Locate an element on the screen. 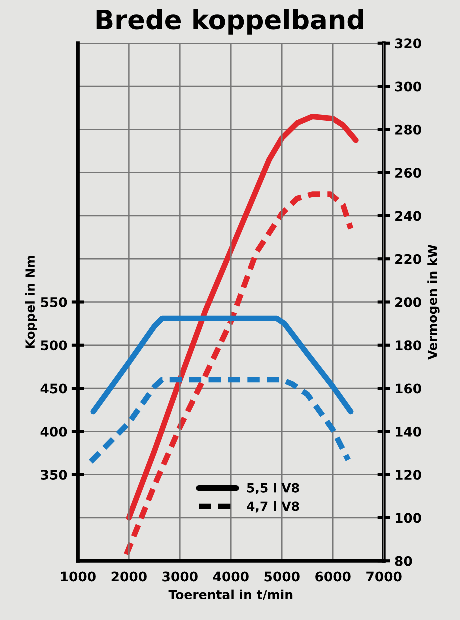 Image resolution: width=460 pixels, height=620 pixels. y2-tick-label: 260 is located at coordinates (409, 173).